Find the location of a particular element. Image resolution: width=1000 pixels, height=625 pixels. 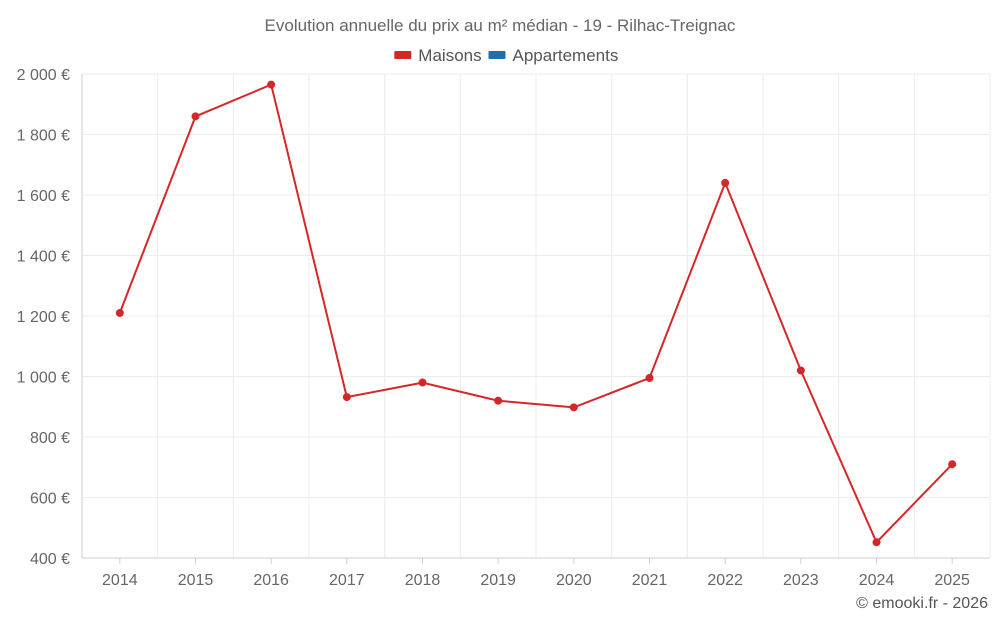

legend-label: Appartements is located at coordinates (566, 55).